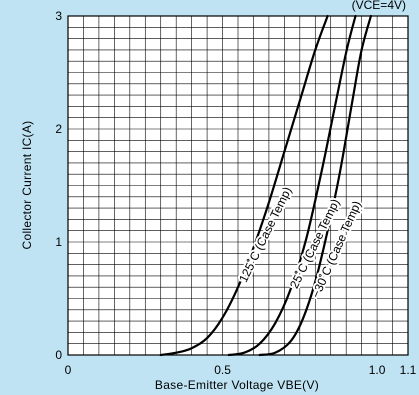 This screenshot has height=395, width=419. I want to click on y-tick-label: 3, so click(58, 16).